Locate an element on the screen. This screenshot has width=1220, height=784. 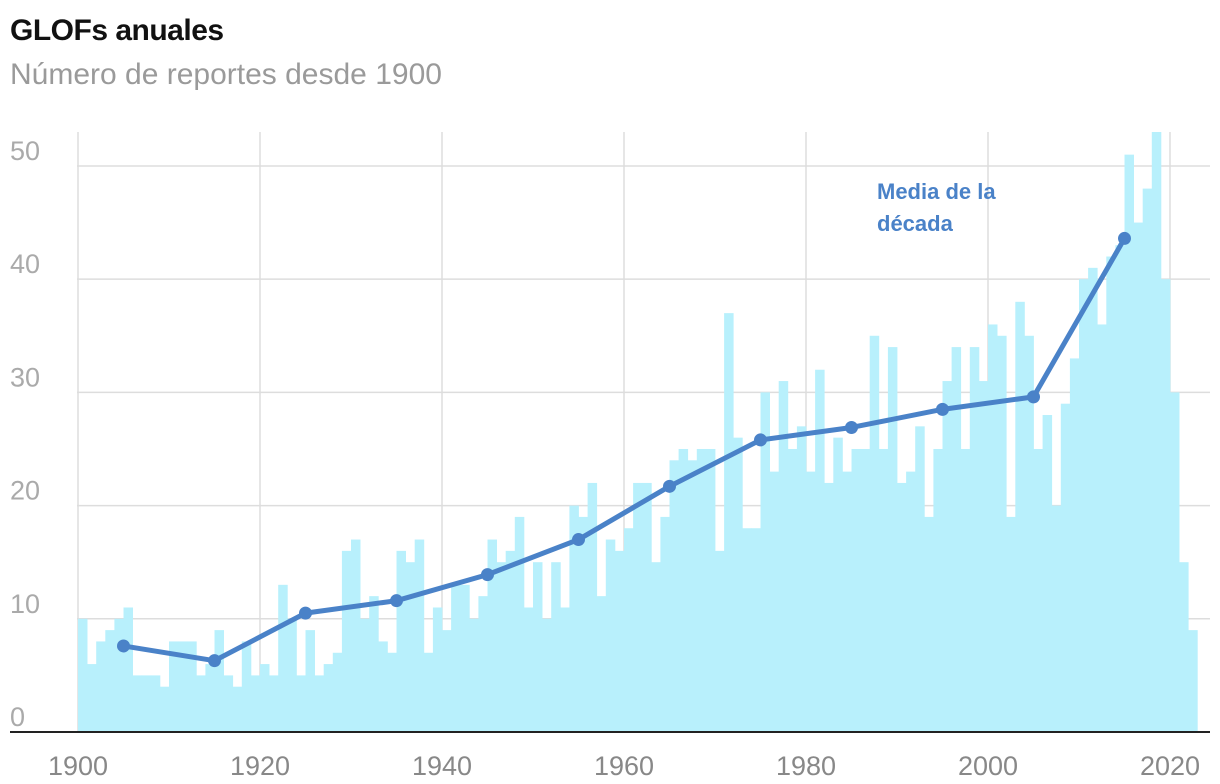
x-tick-label: 1900 is located at coordinates (78, 766).